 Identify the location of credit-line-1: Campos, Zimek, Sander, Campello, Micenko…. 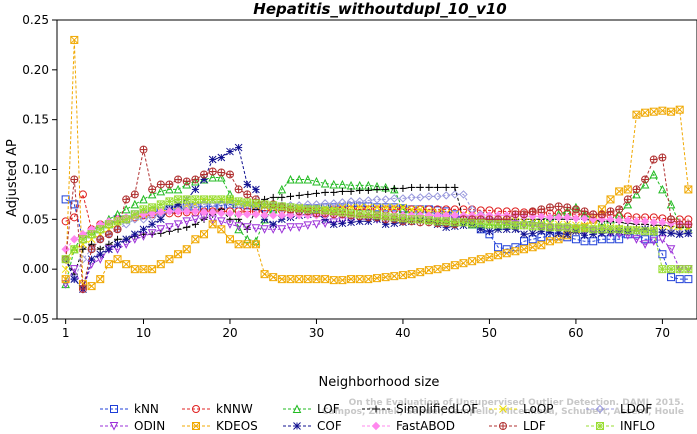
(503, 412).